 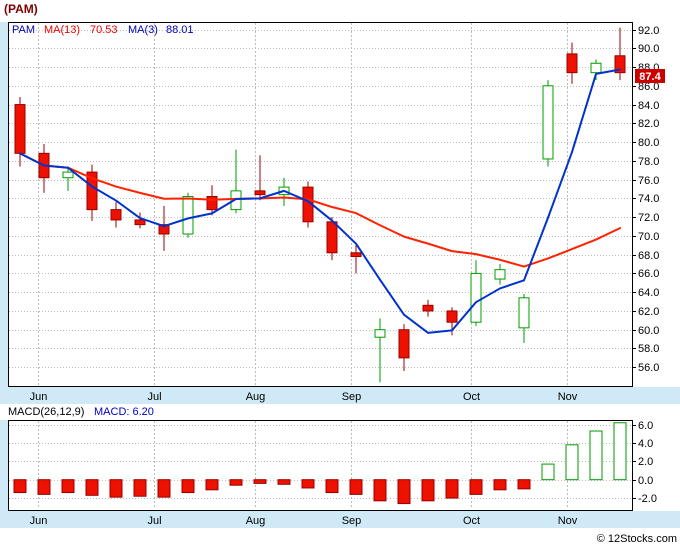 What do you see at coordinates (39, 397) in the screenshot?
I see `price-month-label: Jun` at bounding box center [39, 397].